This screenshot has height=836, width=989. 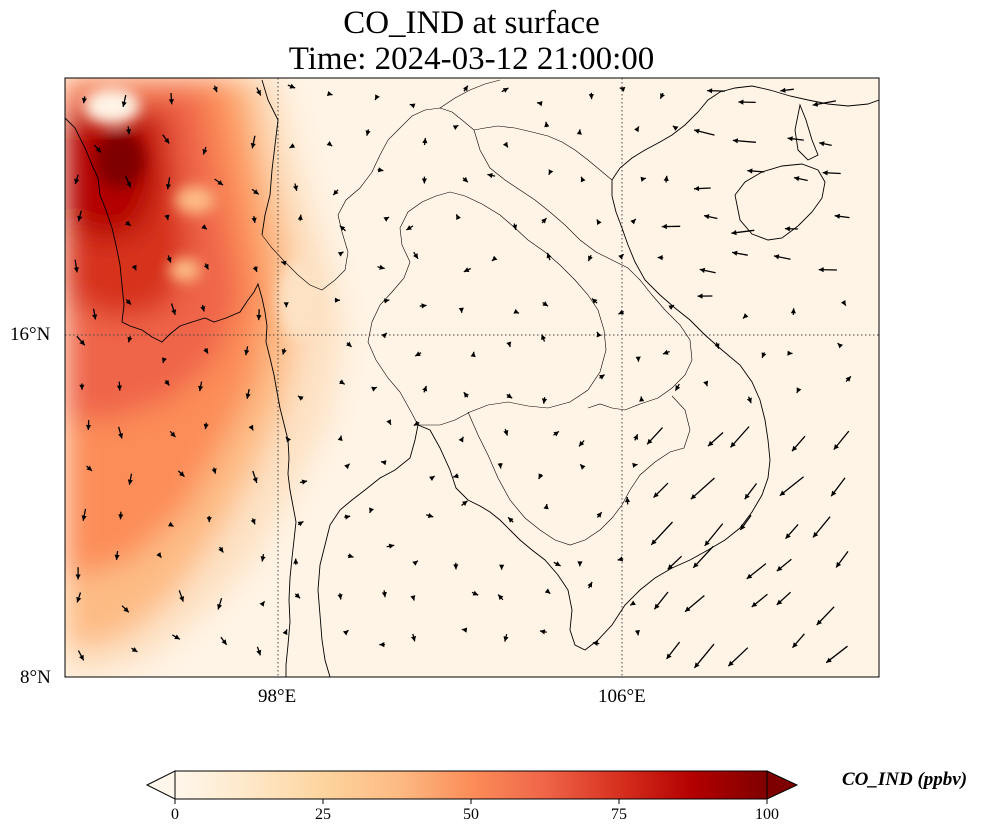 What do you see at coordinates (782, 785) in the screenshot?
I see `colorbar-extend-high` at bounding box center [782, 785].